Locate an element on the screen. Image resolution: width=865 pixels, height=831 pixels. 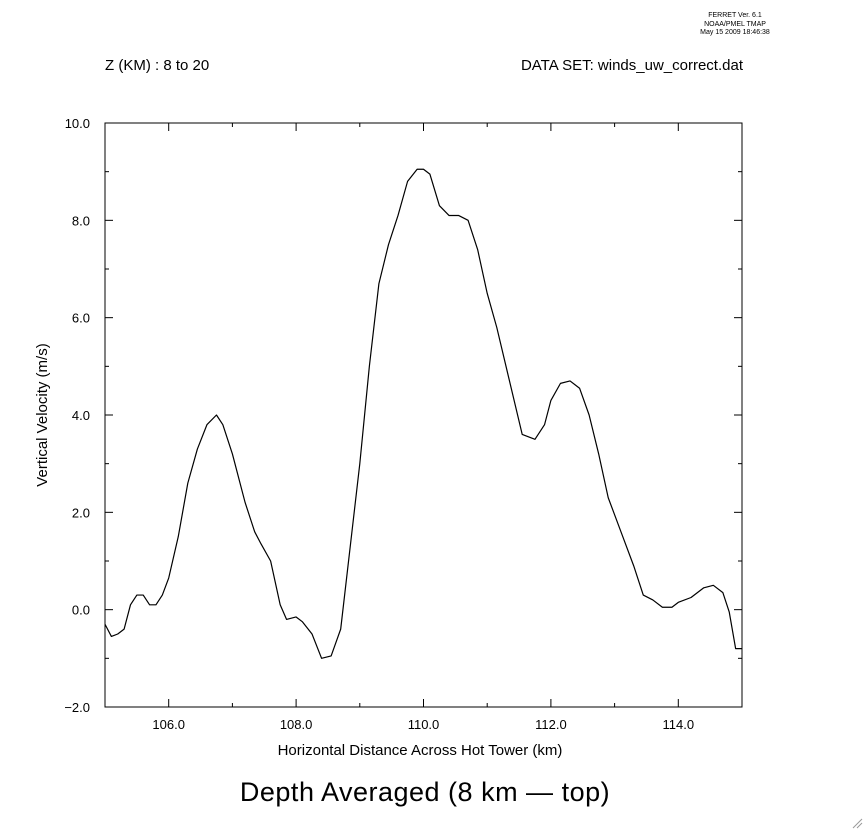
x-tick-label: 114.0 is located at coordinates (679, 724).